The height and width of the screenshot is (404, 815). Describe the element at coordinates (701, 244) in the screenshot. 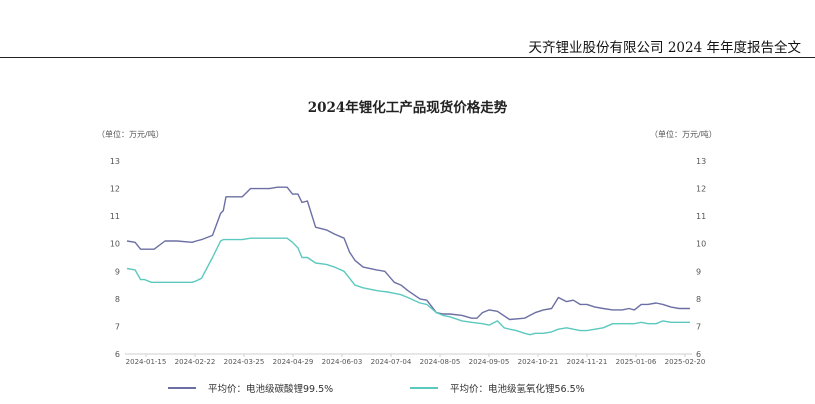

I see `y-tick-label-right: 10` at that location.